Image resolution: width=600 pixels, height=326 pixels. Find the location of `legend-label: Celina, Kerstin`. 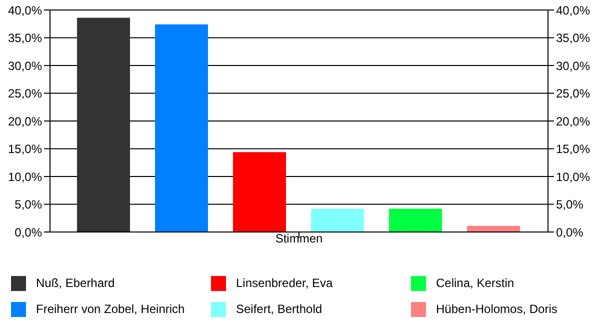

legend-label: Celina, Kerstin is located at coordinates (475, 283).